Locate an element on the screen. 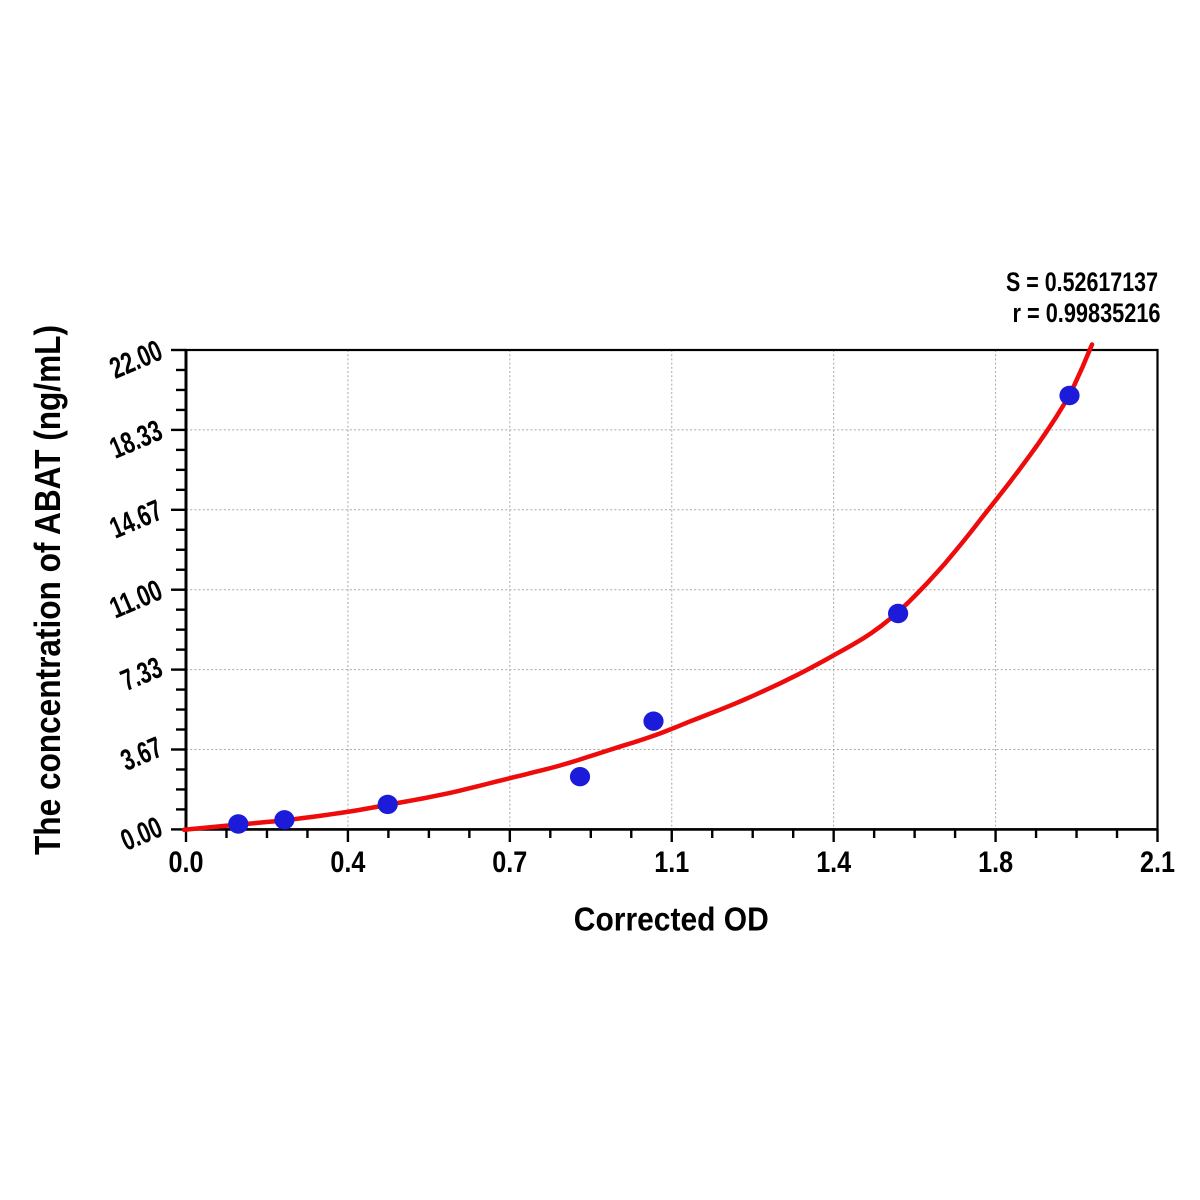 This screenshot has height=1200, width=1200. svg-text: 1.1 is located at coordinates (671, 862).